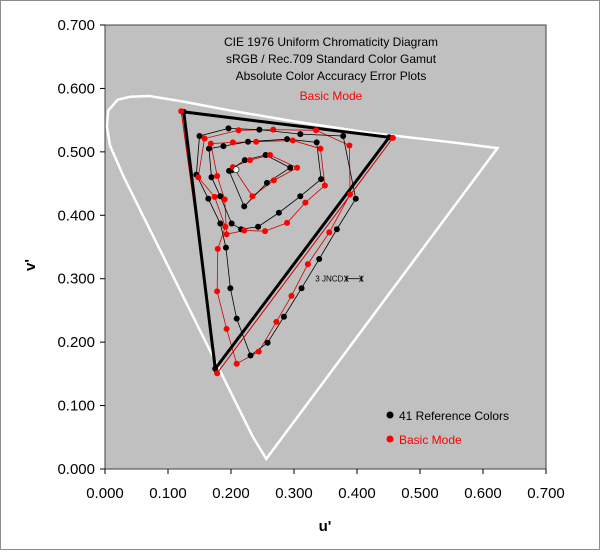  What do you see at coordinates (331, 96) in the screenshot?
I see `chart-mode-label: Basic Mode` at bounding box center [331, 96].